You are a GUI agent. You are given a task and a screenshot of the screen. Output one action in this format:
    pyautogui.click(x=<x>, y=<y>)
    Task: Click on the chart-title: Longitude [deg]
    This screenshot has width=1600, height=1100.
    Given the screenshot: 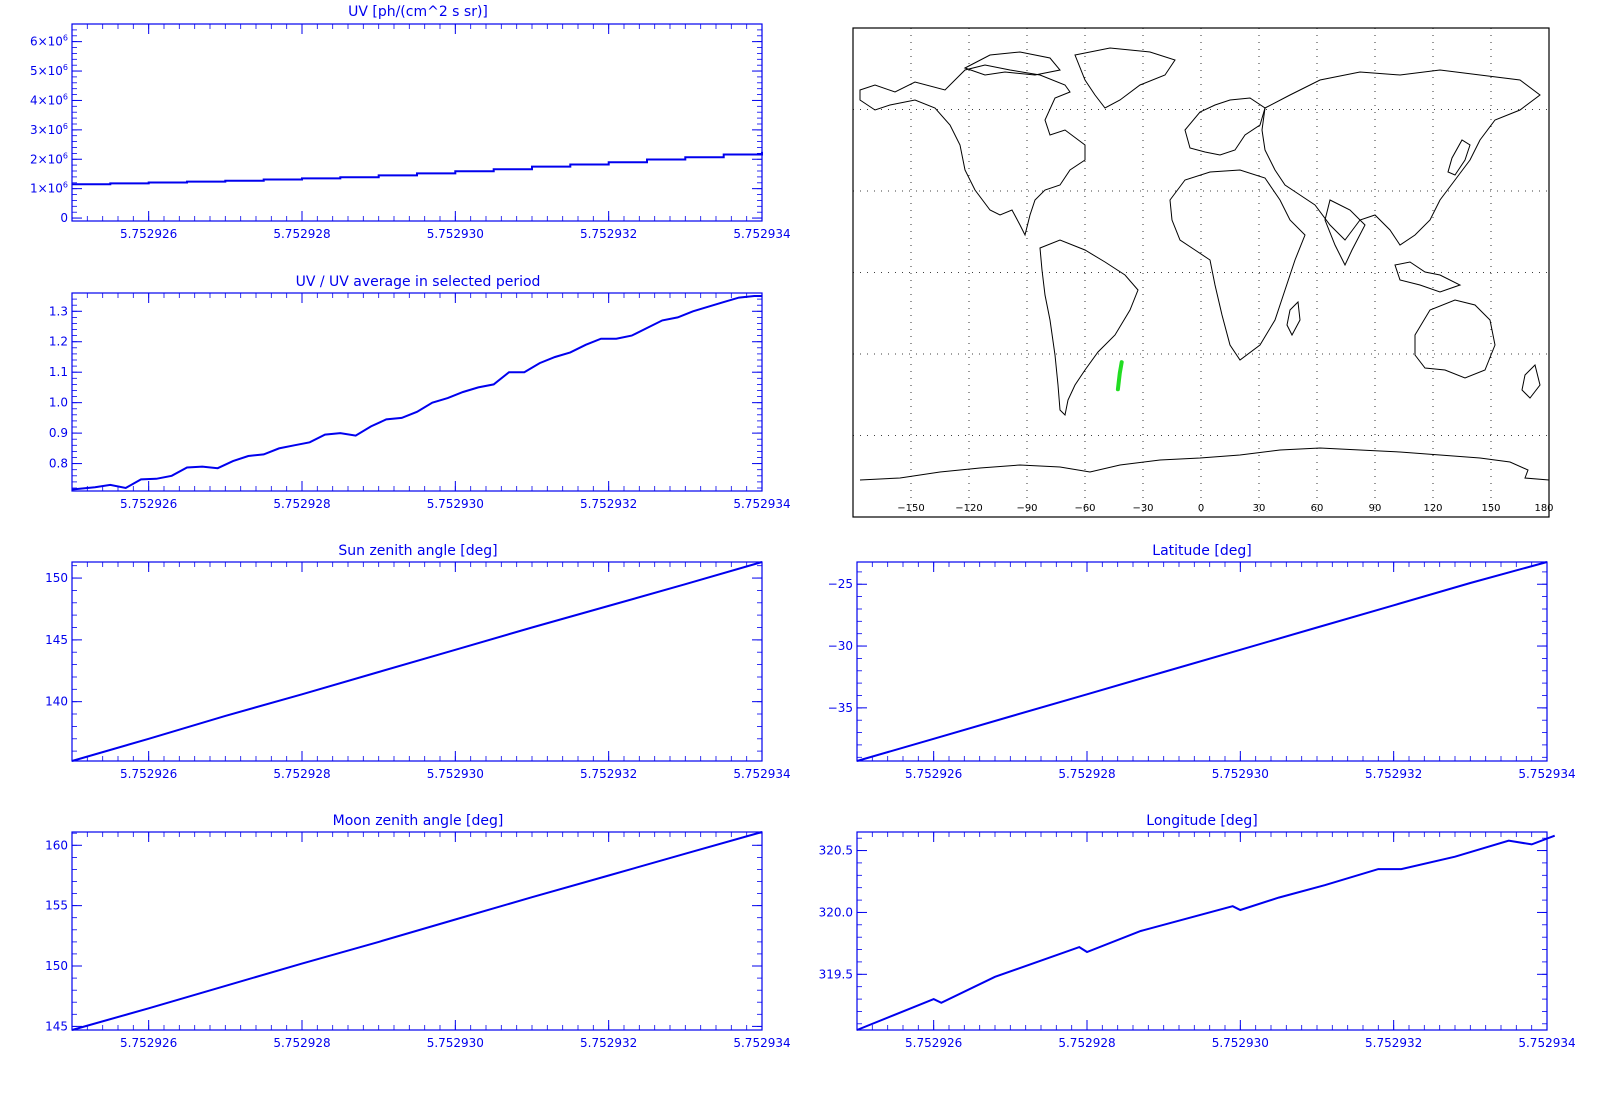 What is the action you would take?
    pyautogui.click(x=1201, y=821)
    